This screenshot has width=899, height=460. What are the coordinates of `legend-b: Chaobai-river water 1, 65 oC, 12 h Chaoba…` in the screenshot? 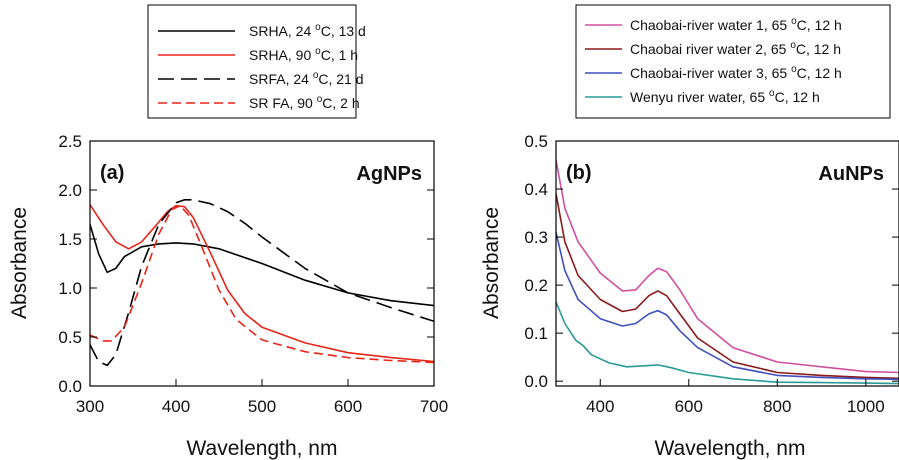 It's located at (733, 61).